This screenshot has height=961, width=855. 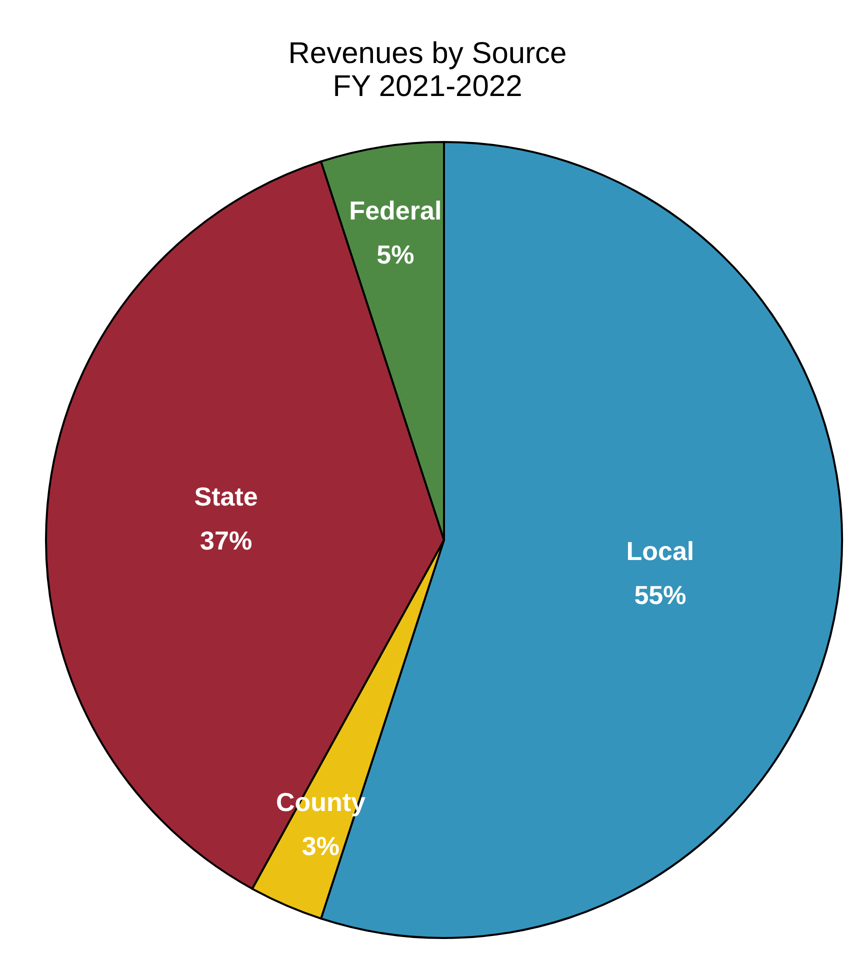 What do you see at coordinates (427, 53) in the screenshot?
I see `chart-title: Revenues by Source` at bounding box center [427, 53].